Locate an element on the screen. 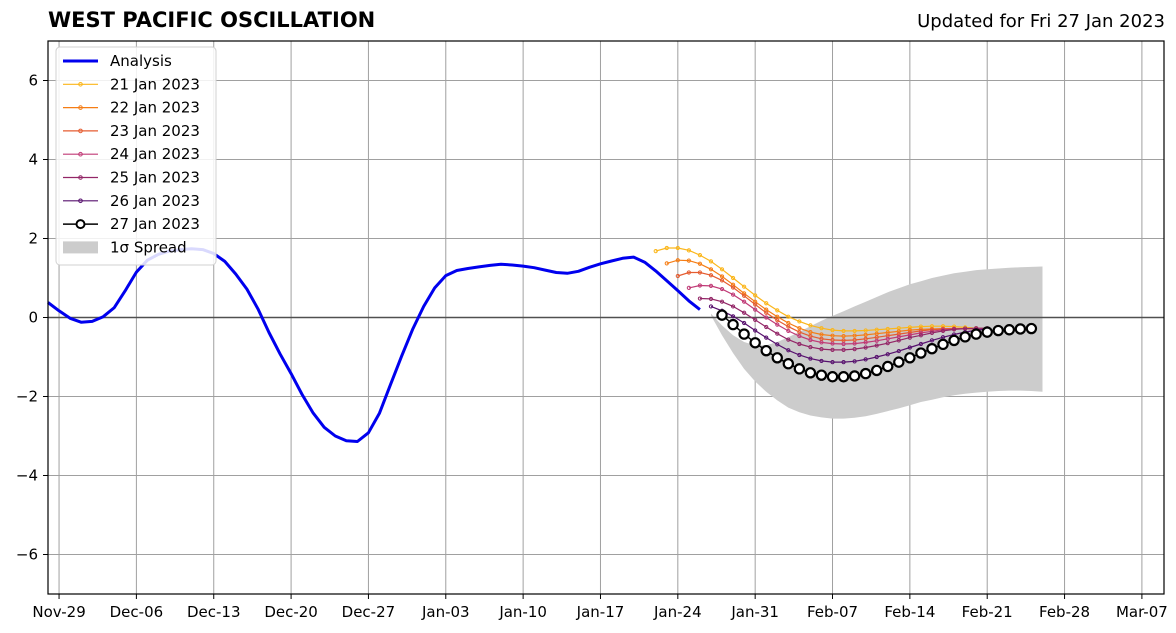 The image size is (1176, 633). x-tick-label: Dec-06 is located at coordinates (137, 612).